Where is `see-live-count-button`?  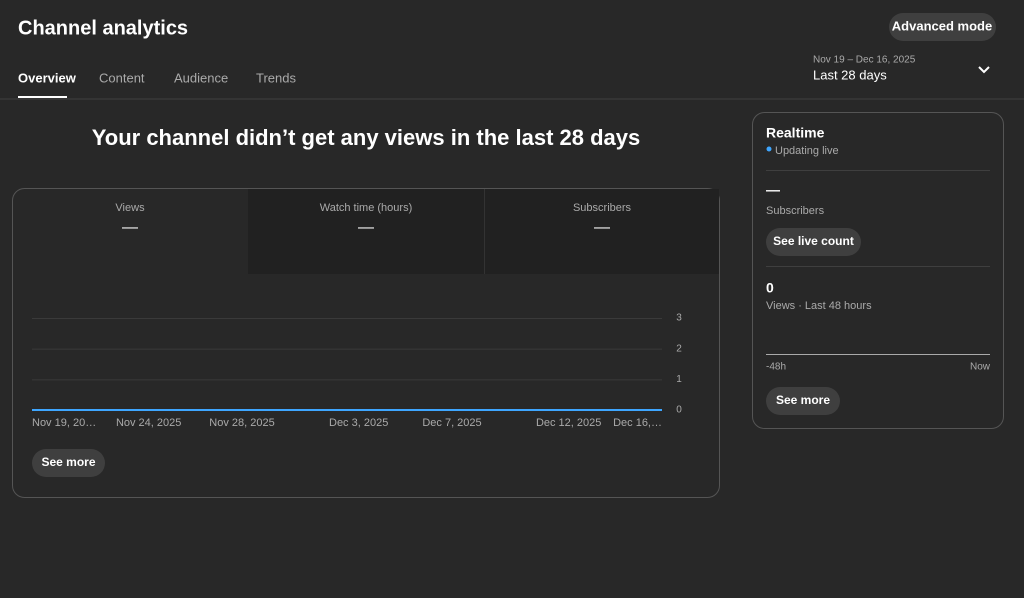
see-live-count-button is located at coordinates (813, 242).